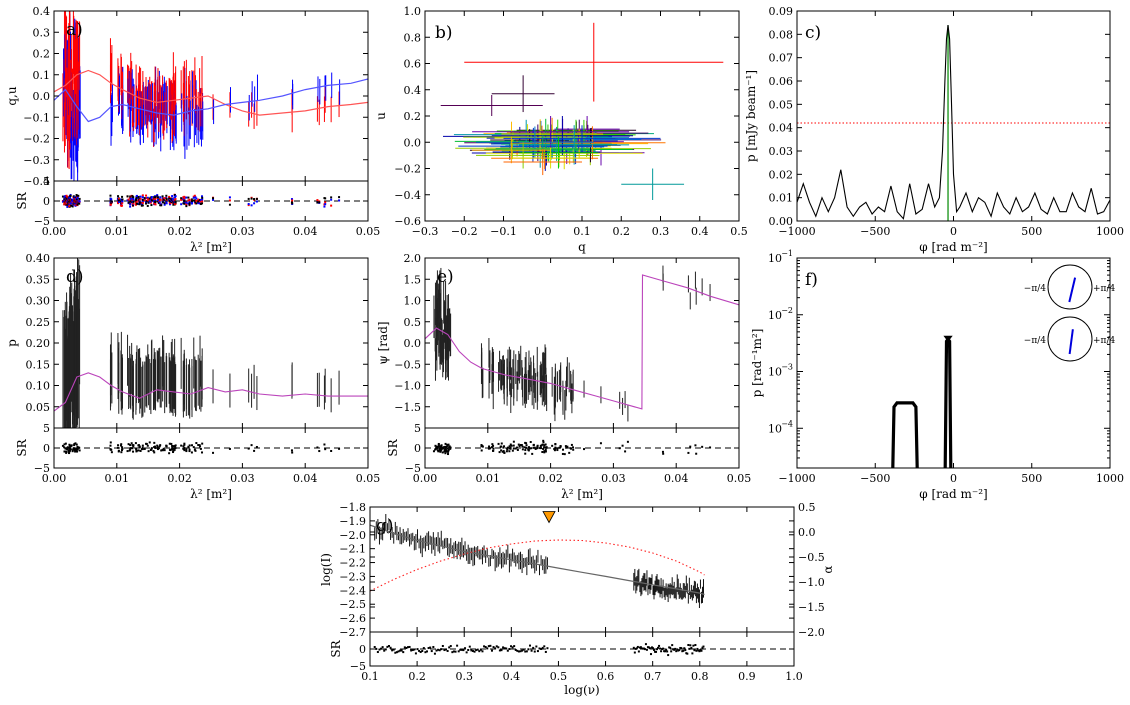  I want to click on y-tick-label: −0.2, so click(407, 169).